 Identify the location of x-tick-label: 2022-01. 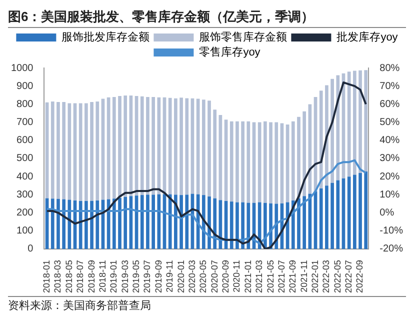
(315, 276).